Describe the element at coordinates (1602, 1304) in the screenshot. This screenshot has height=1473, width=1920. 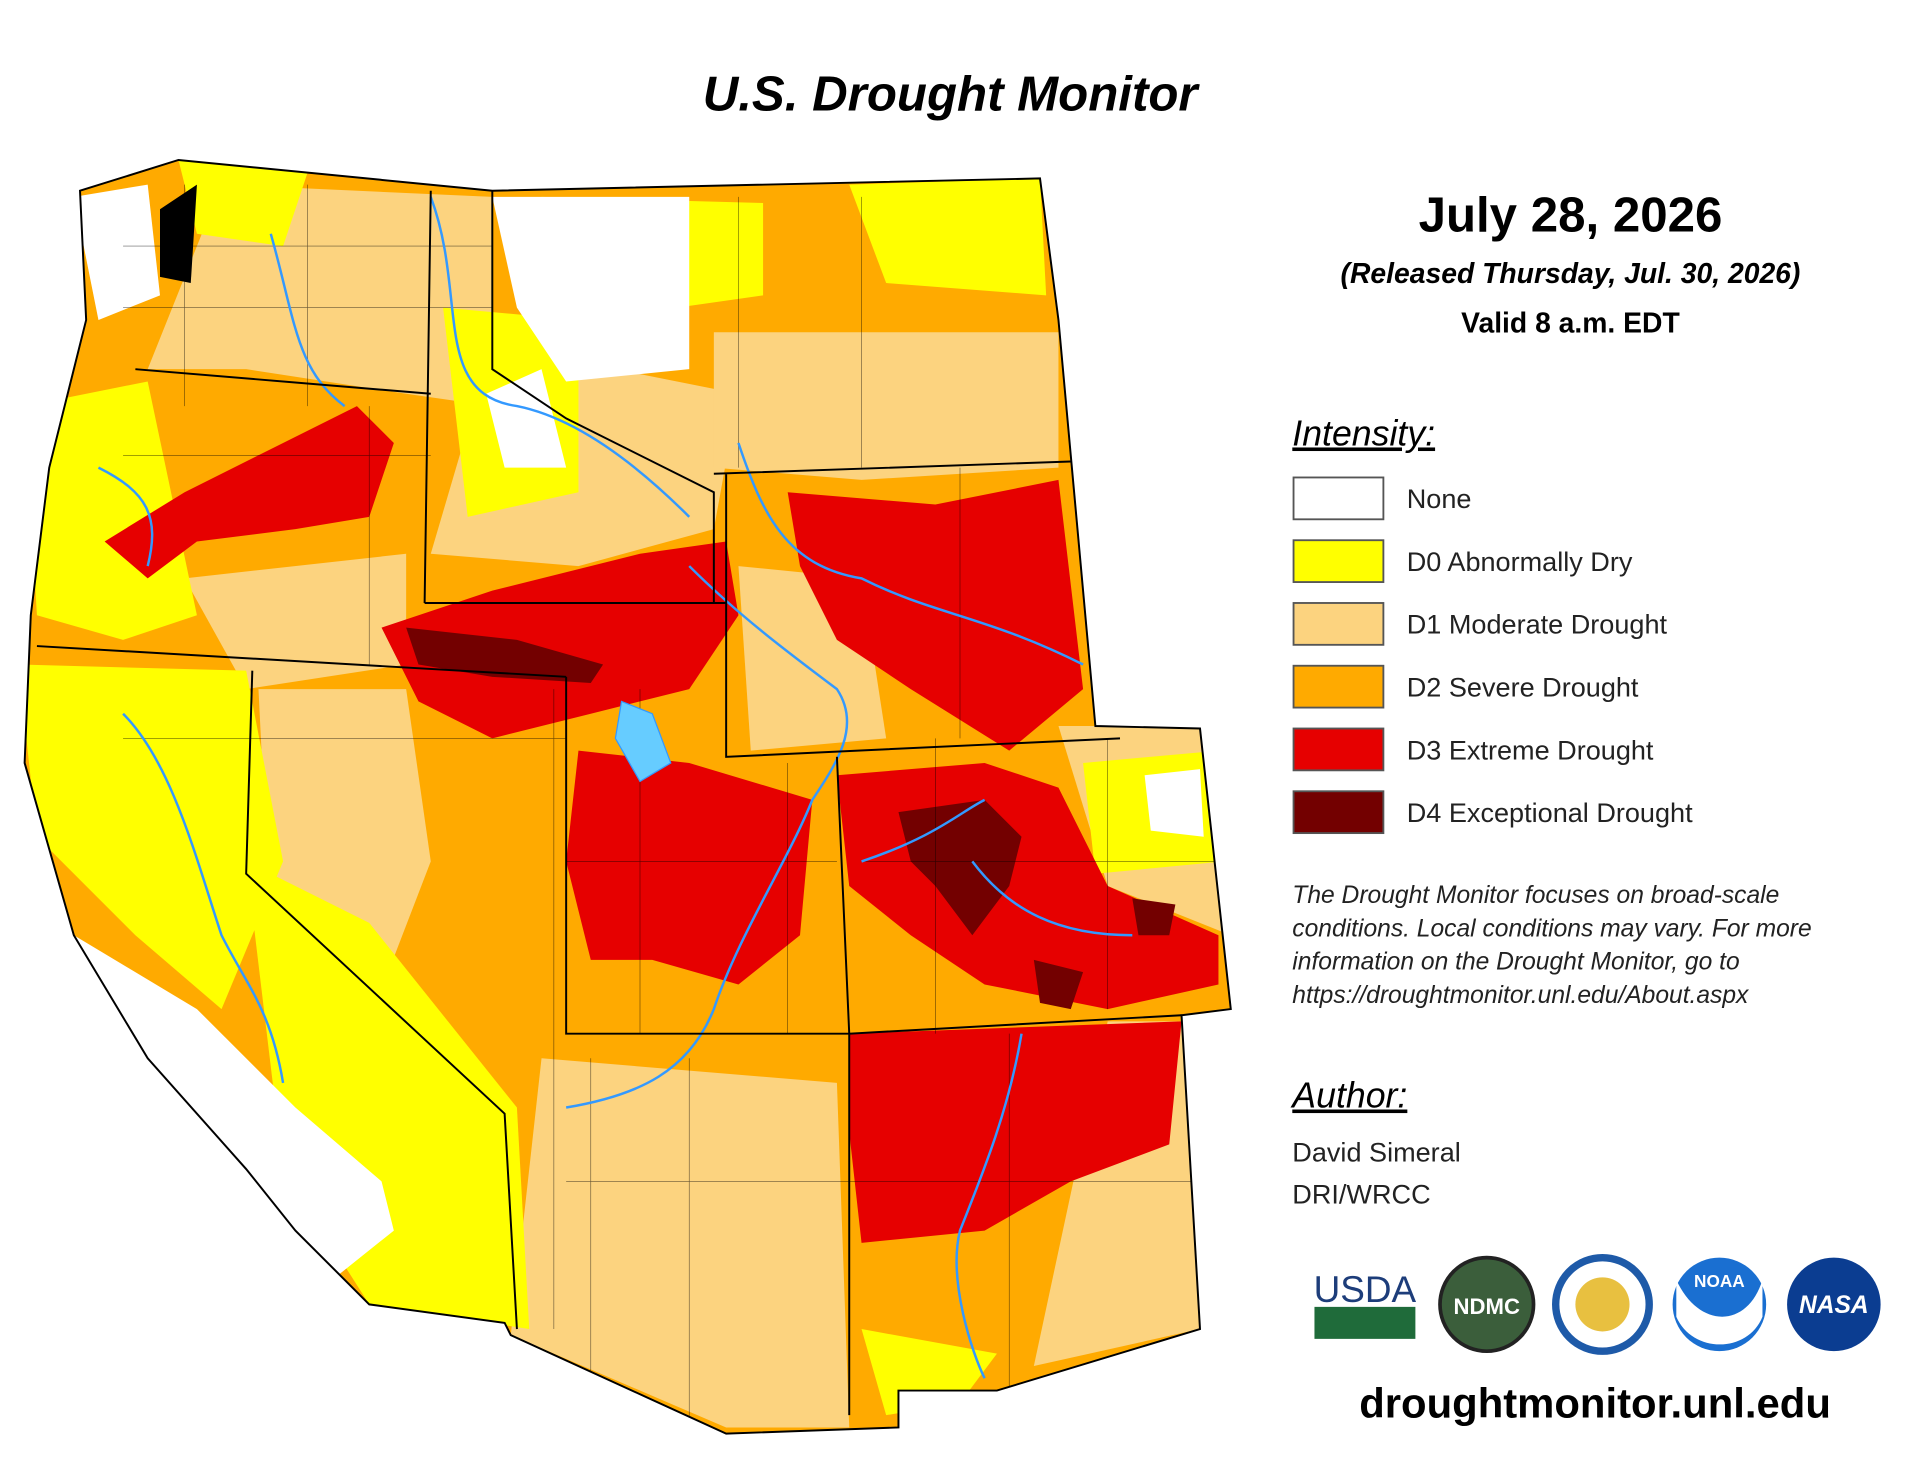
I see `commerce-emblem` at that location.